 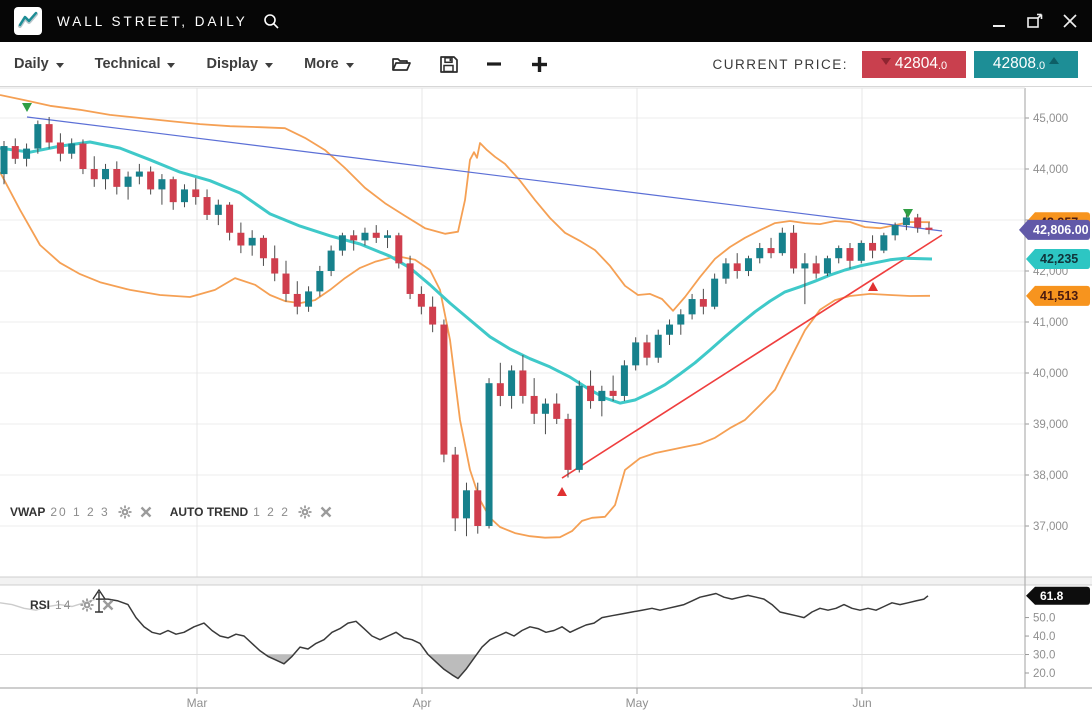 I want to click on rsi-panel: 50.0 40.0 30.0 20.0, so click(x=527, y=634).